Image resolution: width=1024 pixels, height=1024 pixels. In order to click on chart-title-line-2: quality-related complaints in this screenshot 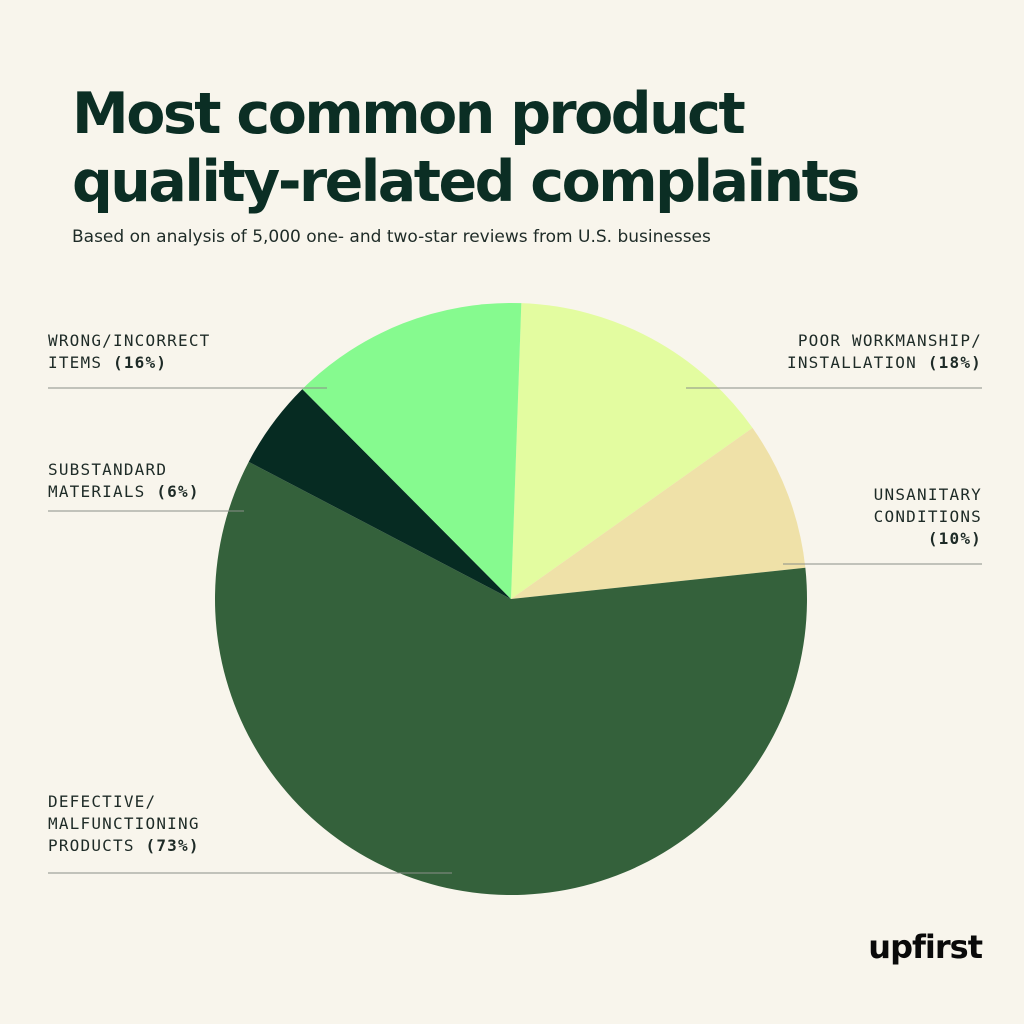, I will do `click(466, 182)`.